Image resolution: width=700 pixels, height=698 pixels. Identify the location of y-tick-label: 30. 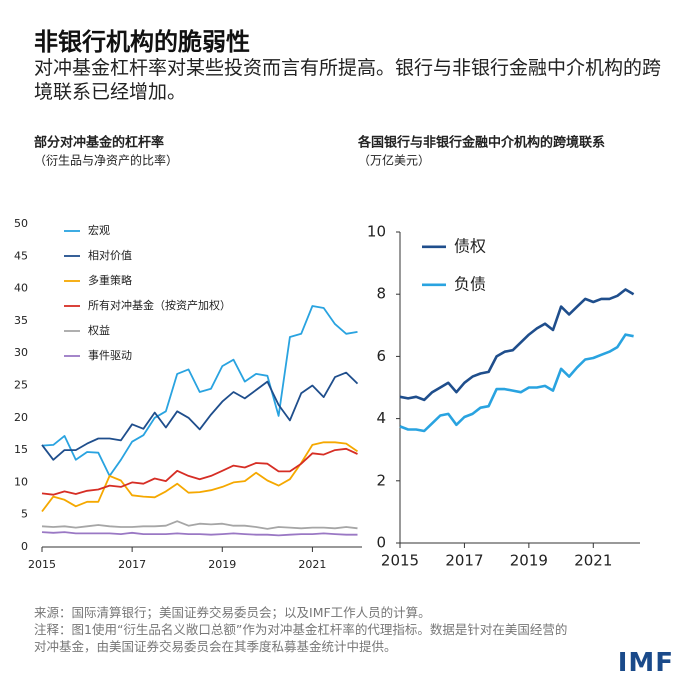
(21, 352).